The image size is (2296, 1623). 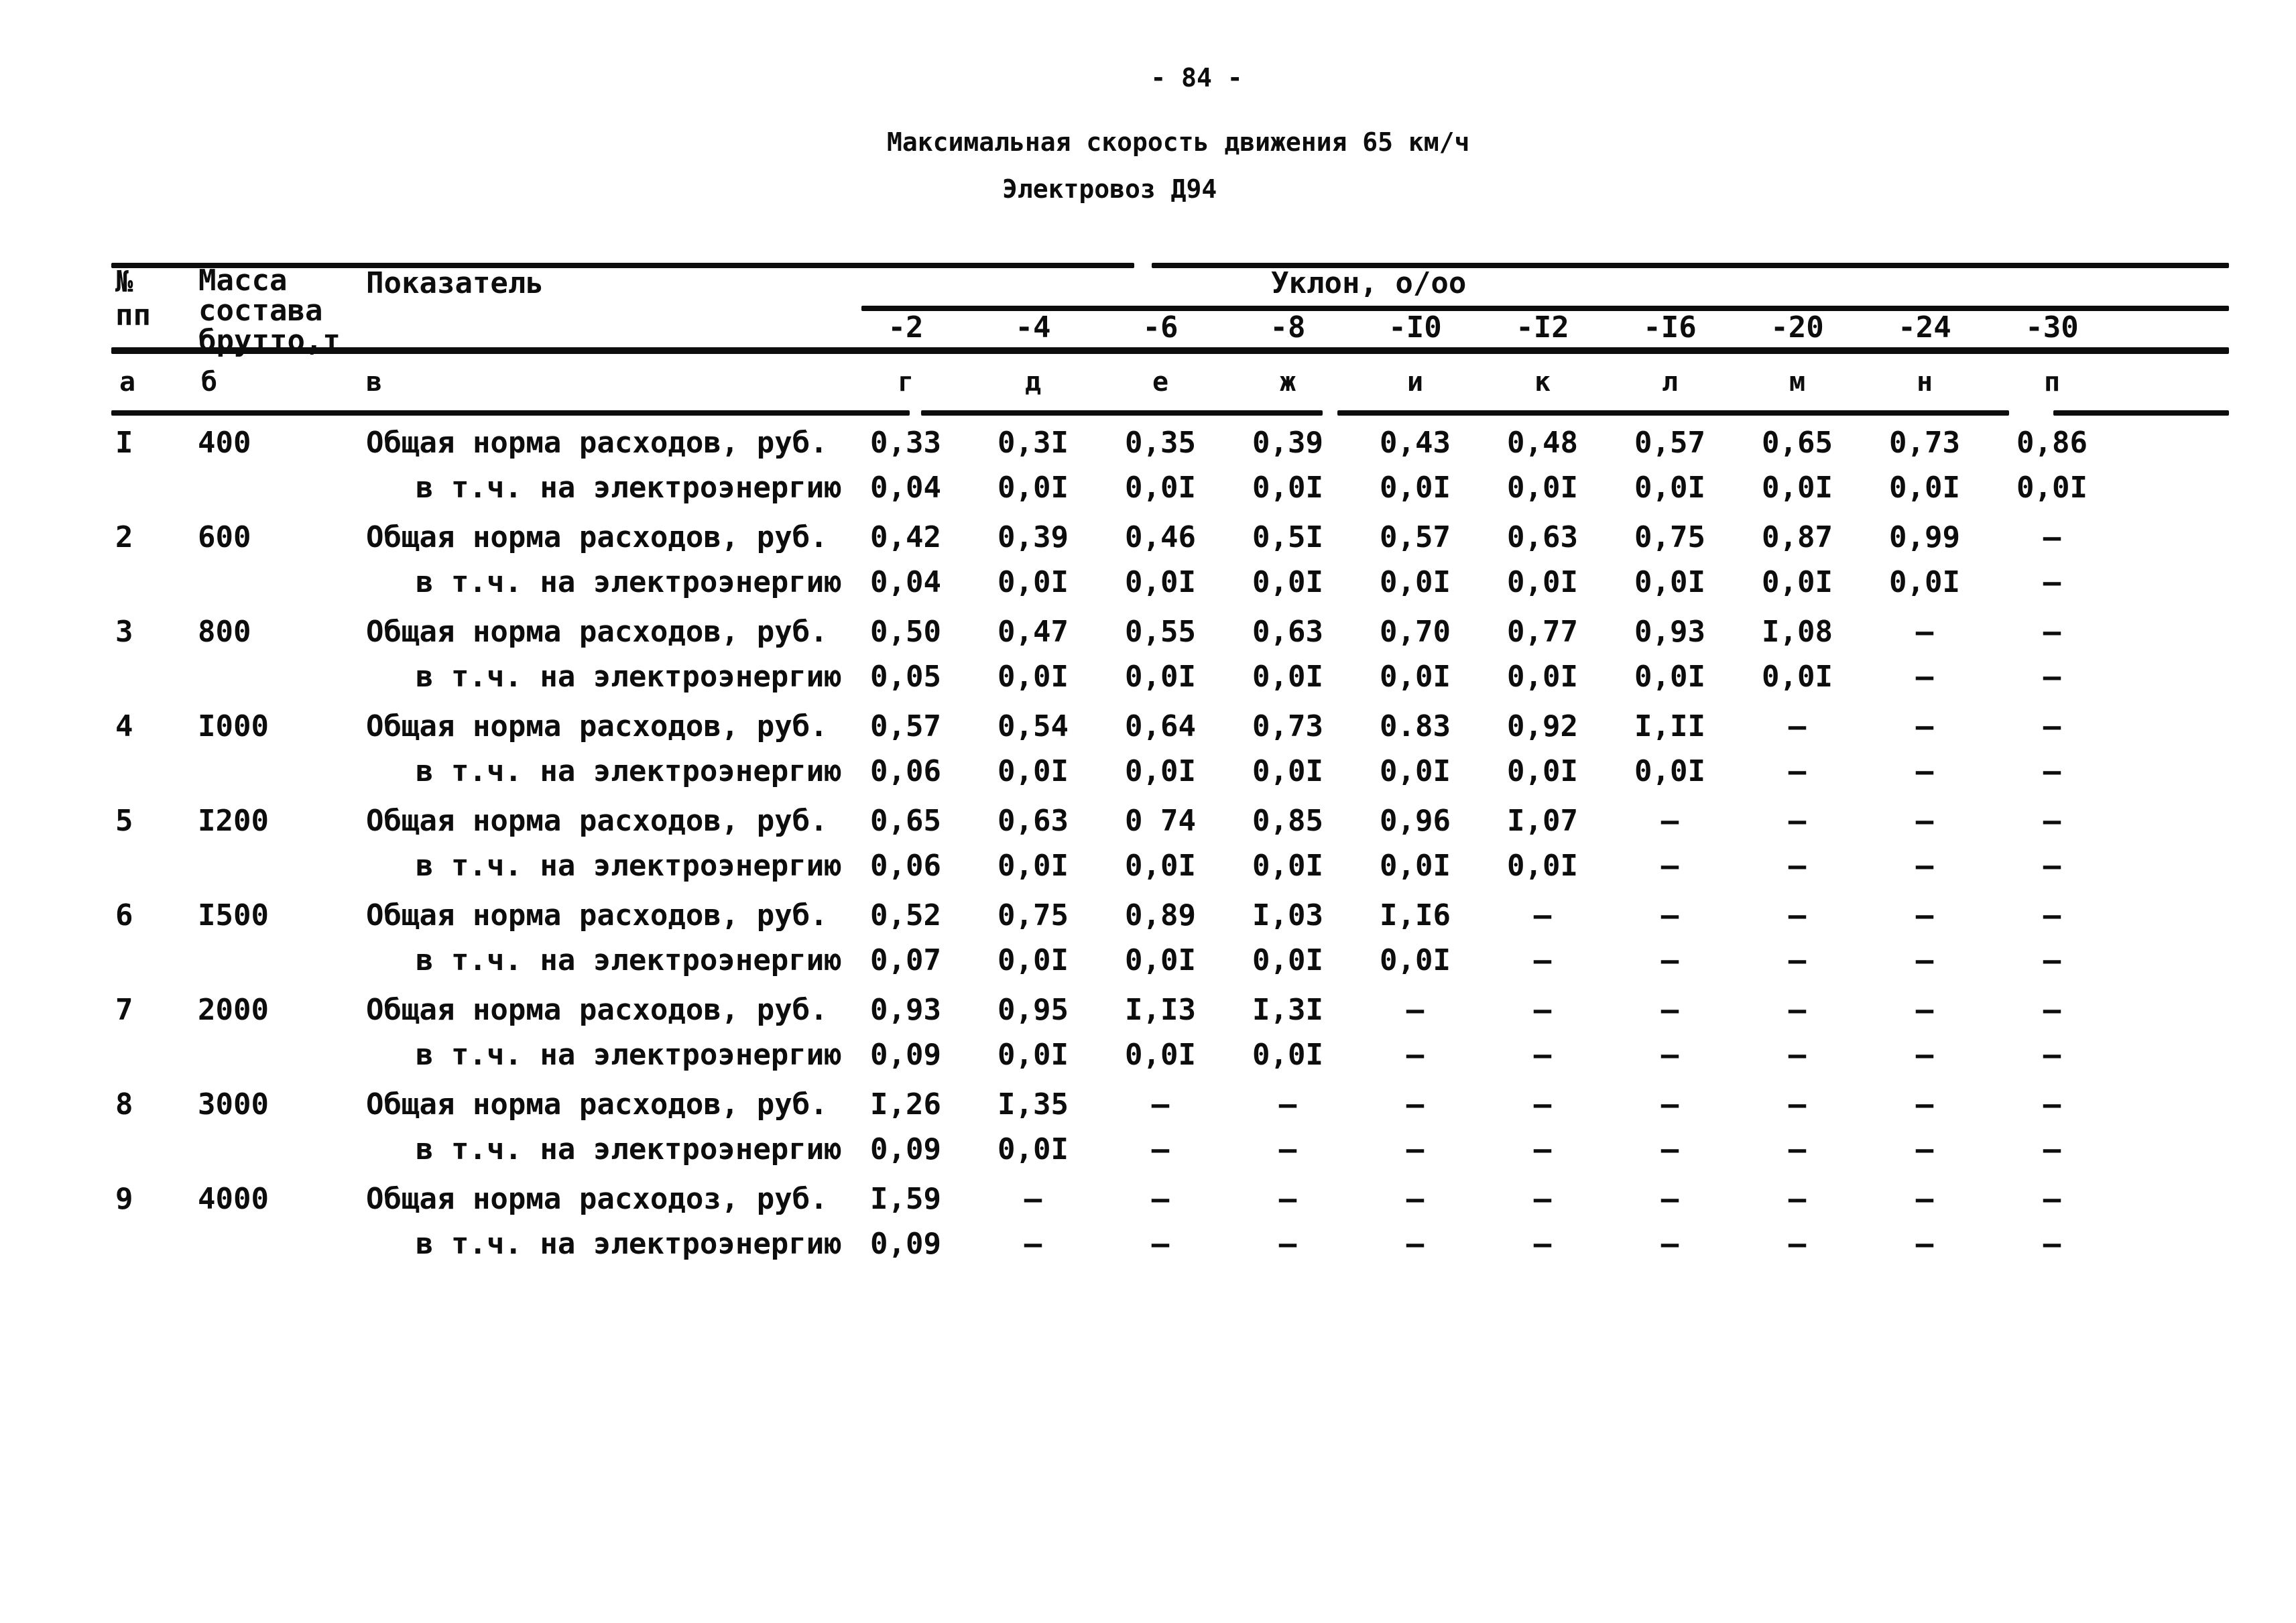 I want to click on letters-rule-seg2, so click(x=1122, y=413).